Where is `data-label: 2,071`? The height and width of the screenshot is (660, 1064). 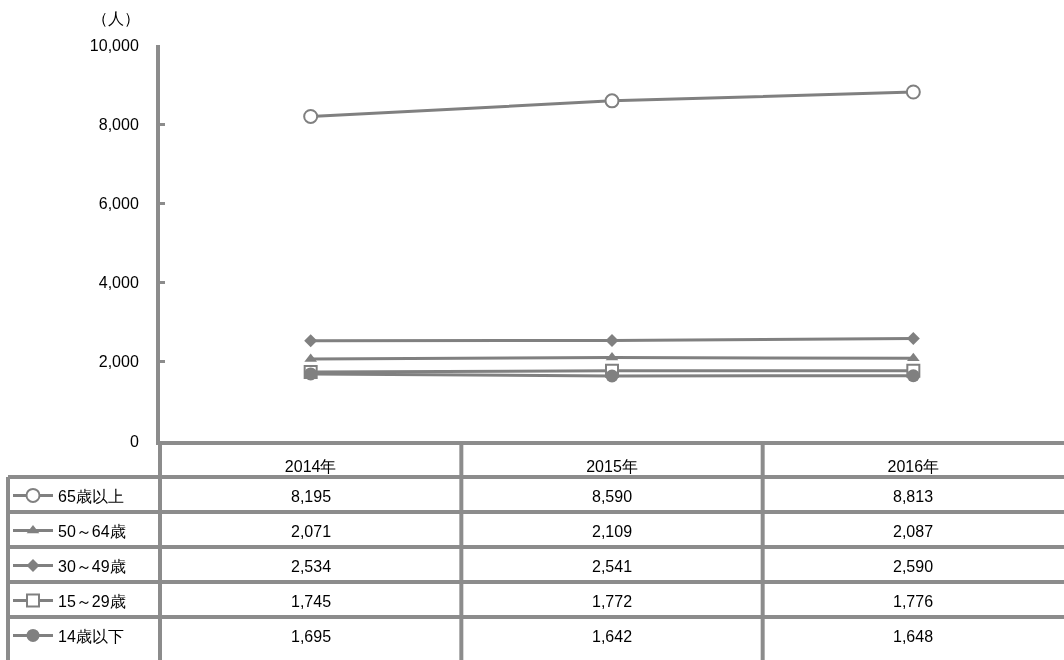
data-label: 2,071 is located at coordinates (311, 531).